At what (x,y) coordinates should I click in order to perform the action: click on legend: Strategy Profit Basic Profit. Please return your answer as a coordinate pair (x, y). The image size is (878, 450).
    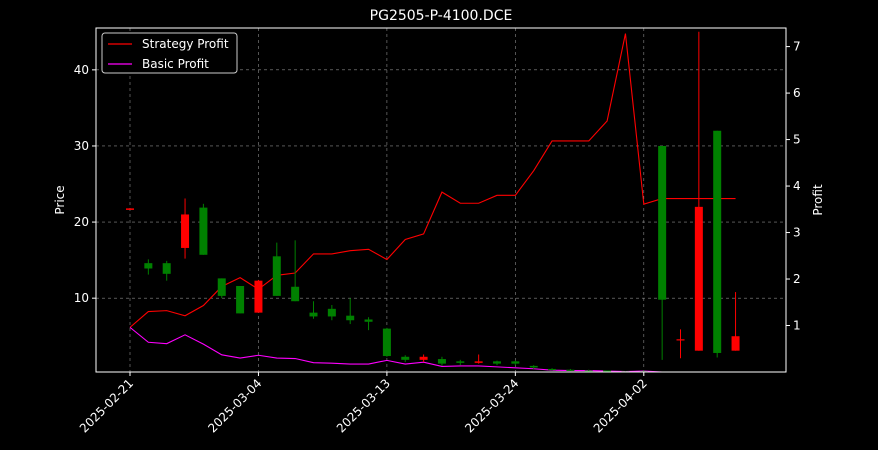
    Looking at the image, I should click on (169, 53).